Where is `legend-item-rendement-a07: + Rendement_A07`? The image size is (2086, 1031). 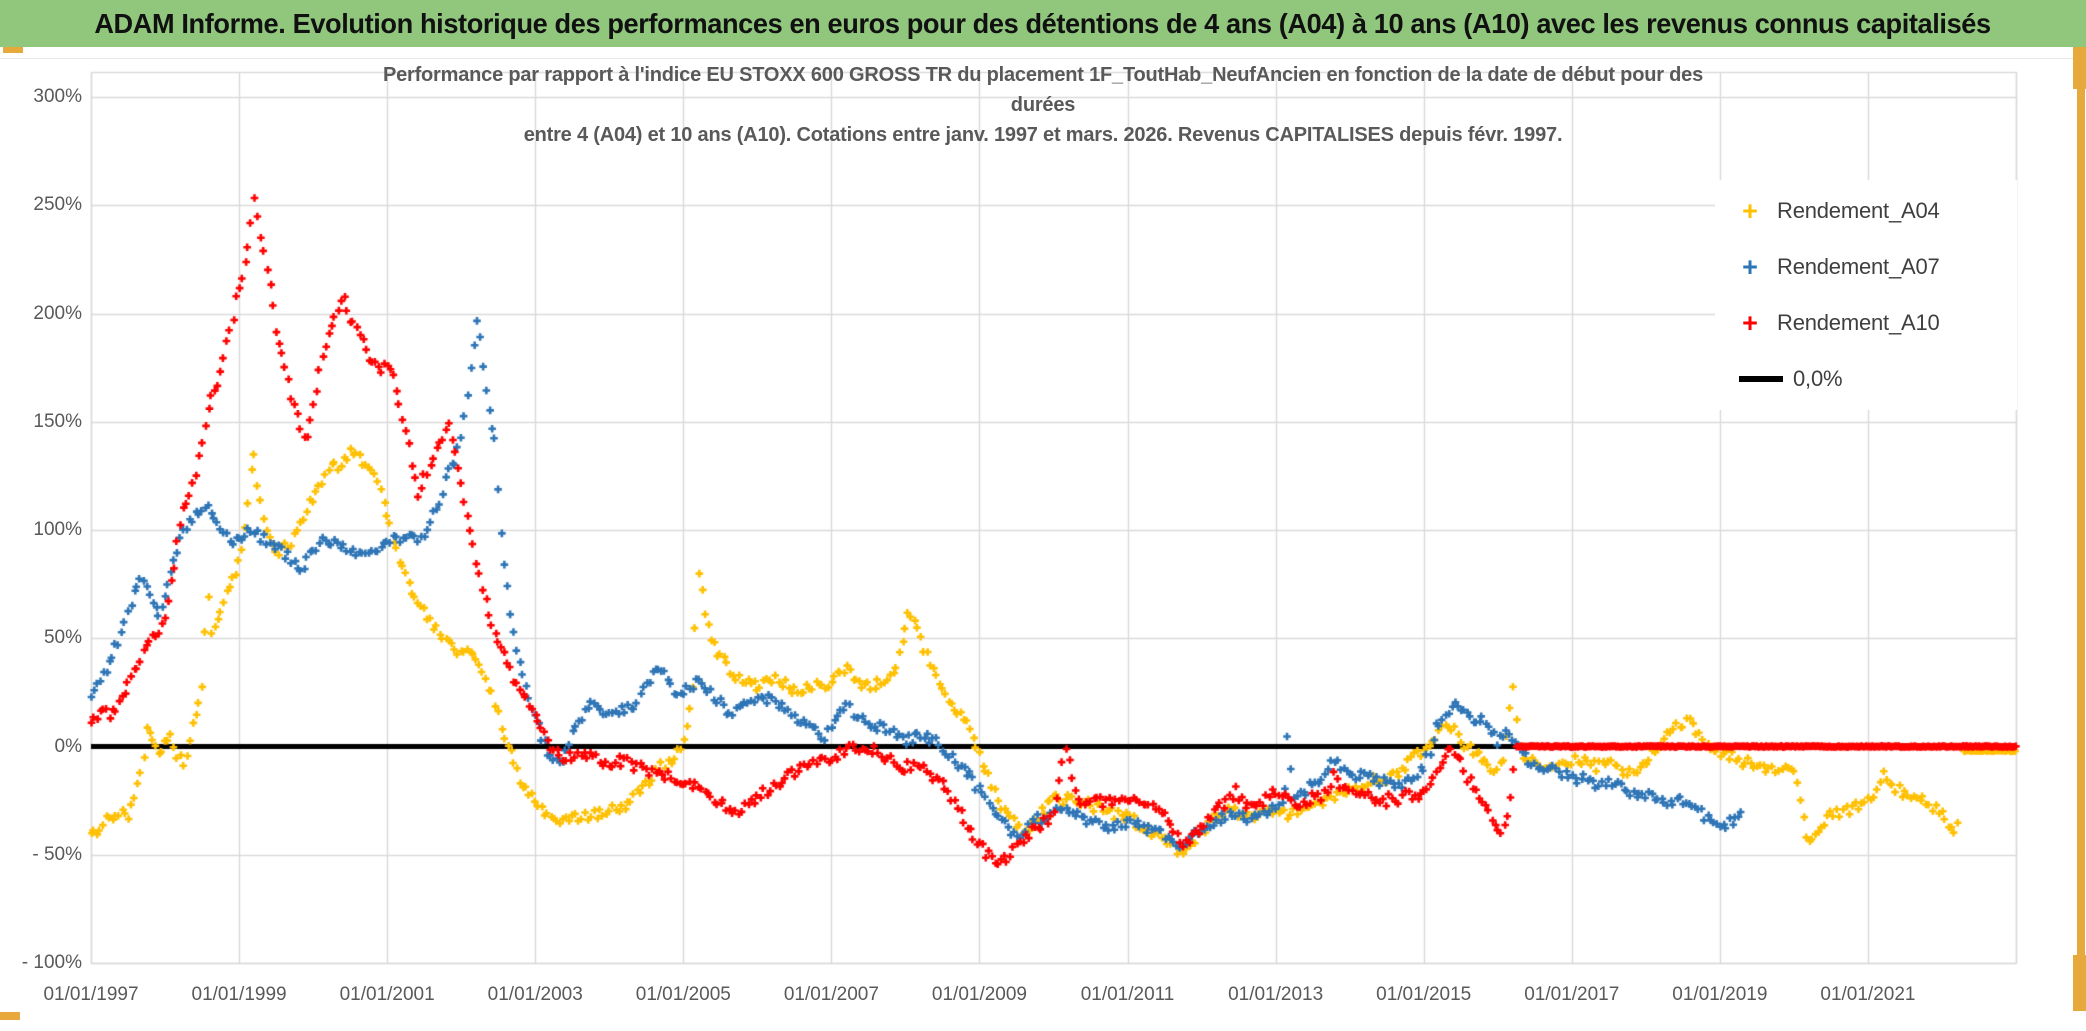 legend-item-rendement-a07: + Rendement_A07 is located at coordinates (1878, 267).